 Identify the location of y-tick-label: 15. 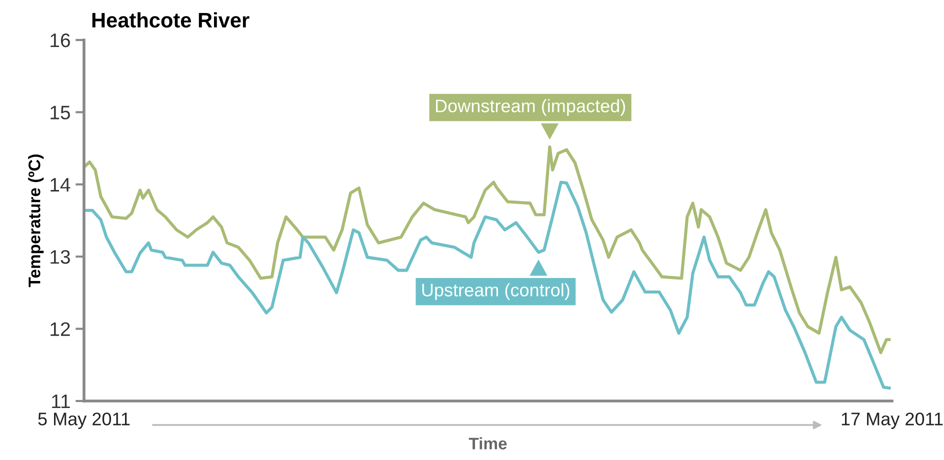
(60, 113).